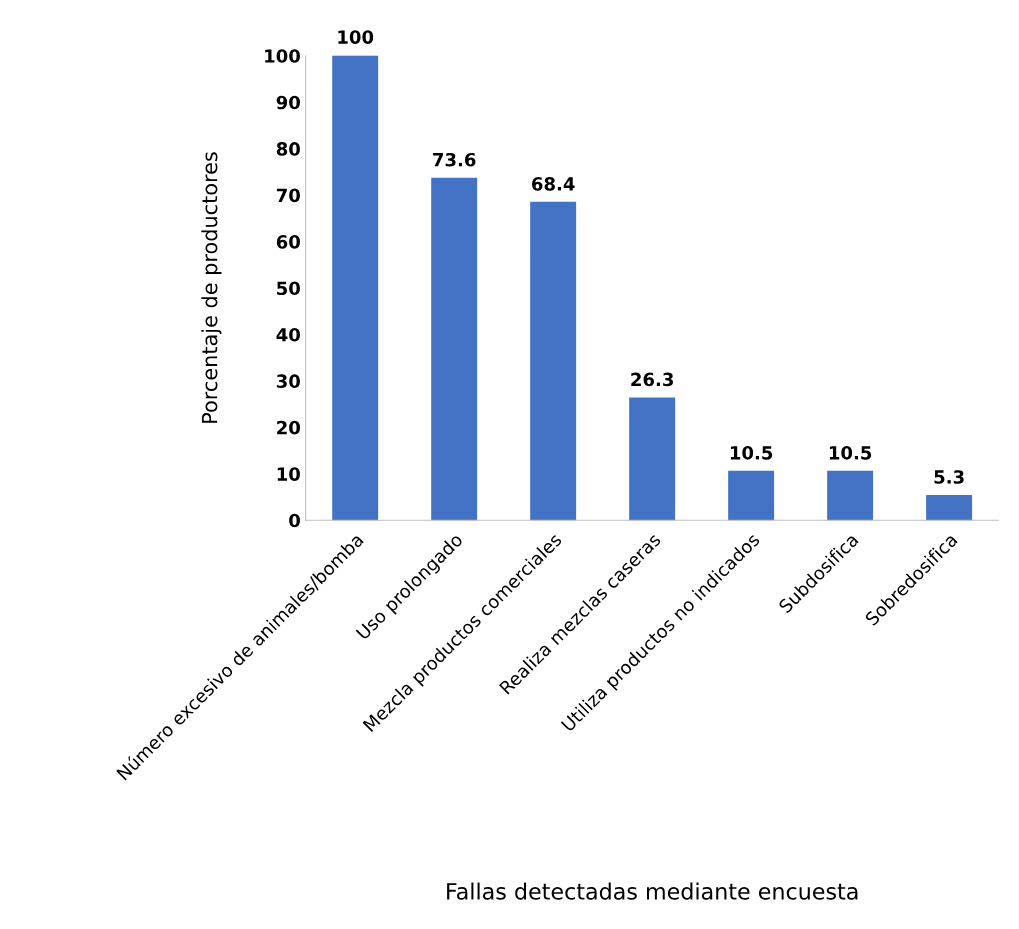  What do you see at coordinates (288, 242) in the screenshot?
I see `y-tick-label: 60` at bounding box center [288, 242].